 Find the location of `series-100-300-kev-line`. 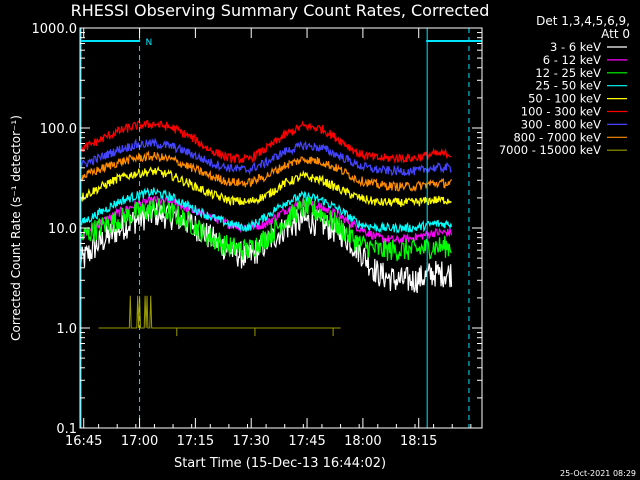

series-100-300-kev-line is located at coordinates (266, 142).